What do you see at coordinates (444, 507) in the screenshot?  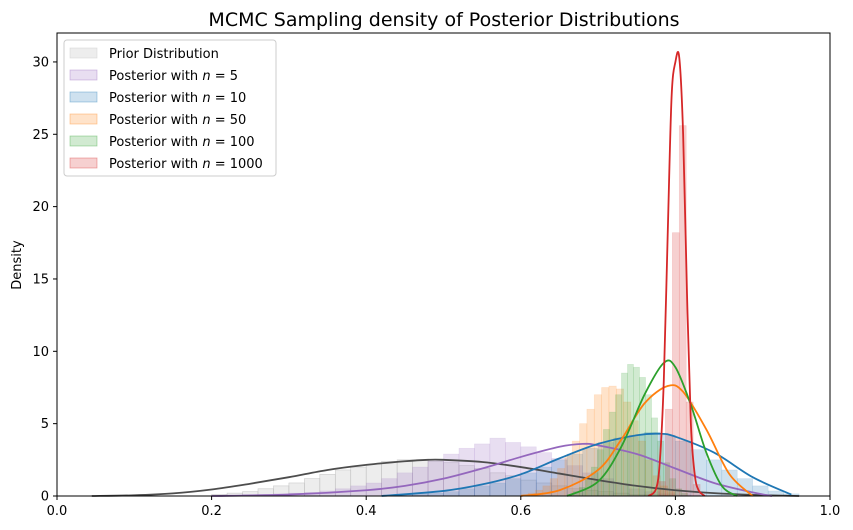 I see `x-axis: 0.0 0.2 0.4 0.6 0.8 1.0` at bounding box center [444, 507].